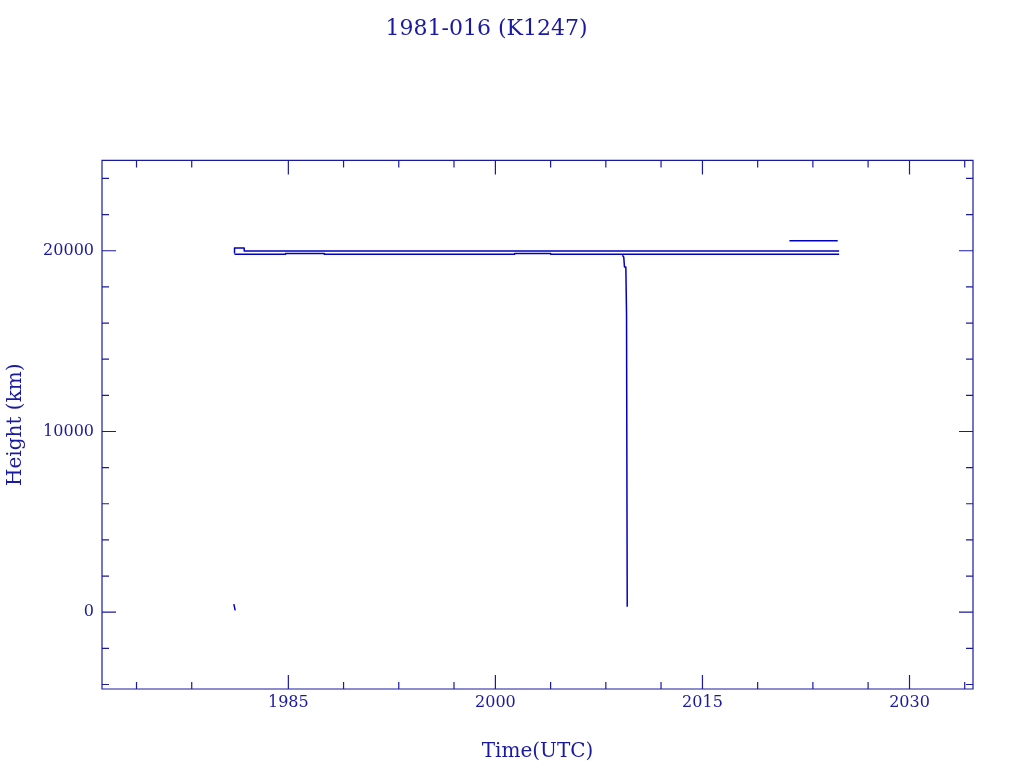  I want to click on x-tick-label: 2000, so click(495, 701).